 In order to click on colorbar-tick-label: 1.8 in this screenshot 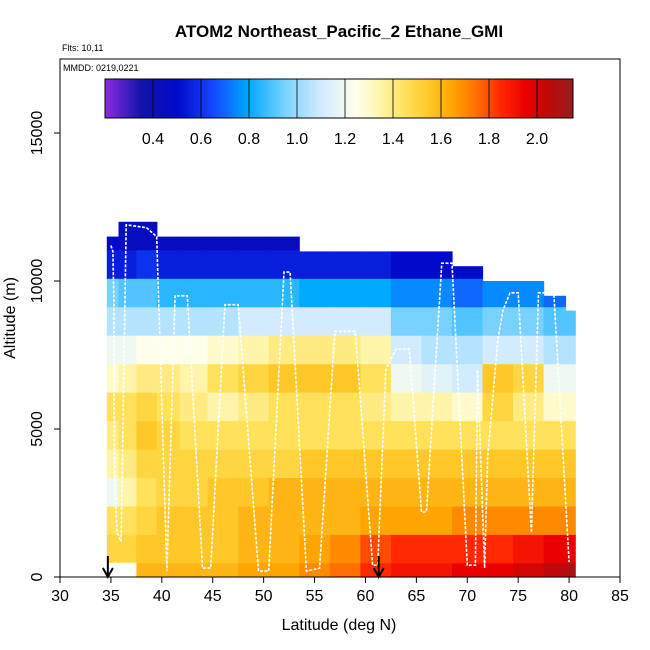, I will do `click(489, 139)`.